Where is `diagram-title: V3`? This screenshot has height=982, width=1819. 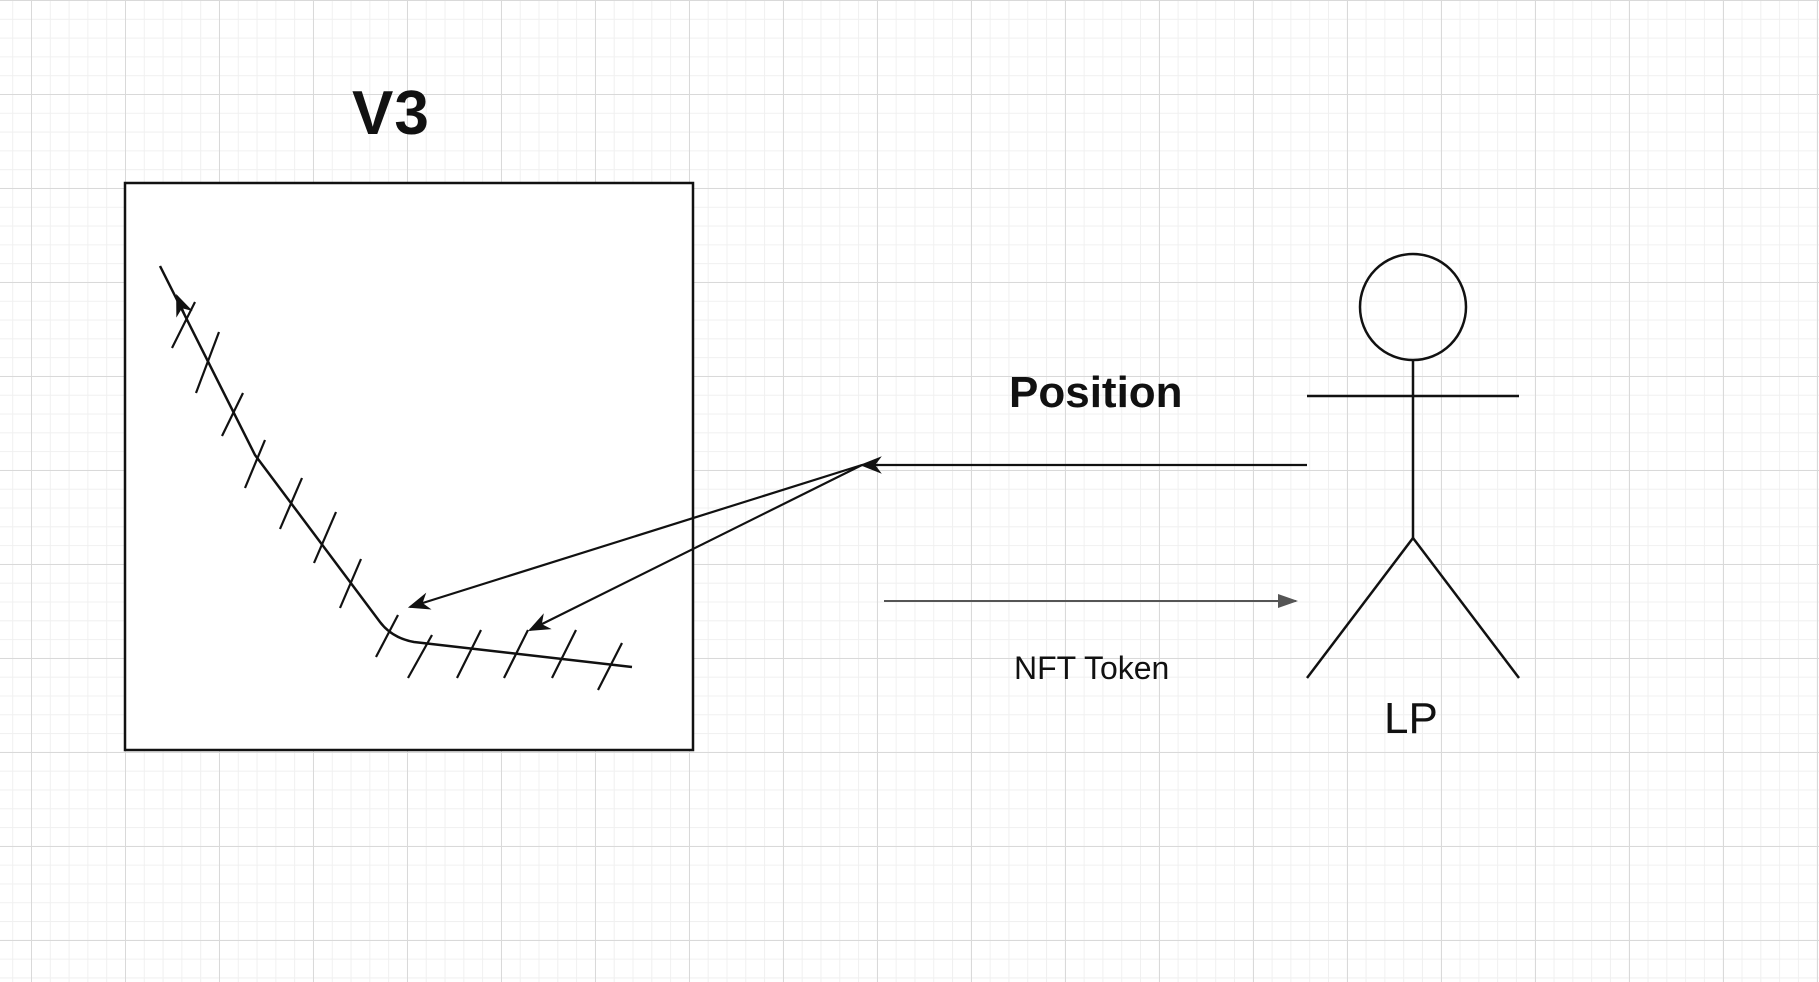
diagram-title: V3 is located at coordinates (391, 113).